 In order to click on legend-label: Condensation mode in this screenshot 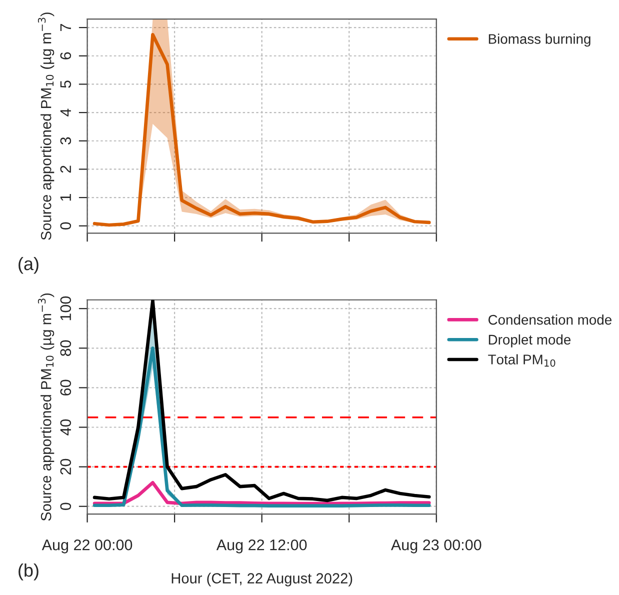, I will do `click(550, 319)`.